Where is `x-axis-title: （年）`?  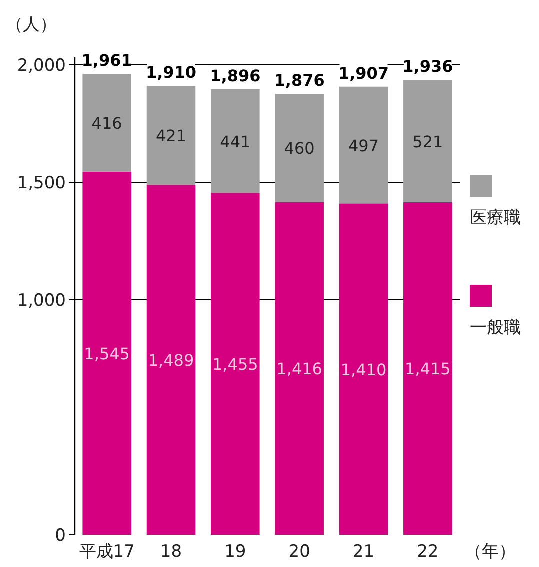
x-axis-title: （年） is located at coordinates (490, 552).